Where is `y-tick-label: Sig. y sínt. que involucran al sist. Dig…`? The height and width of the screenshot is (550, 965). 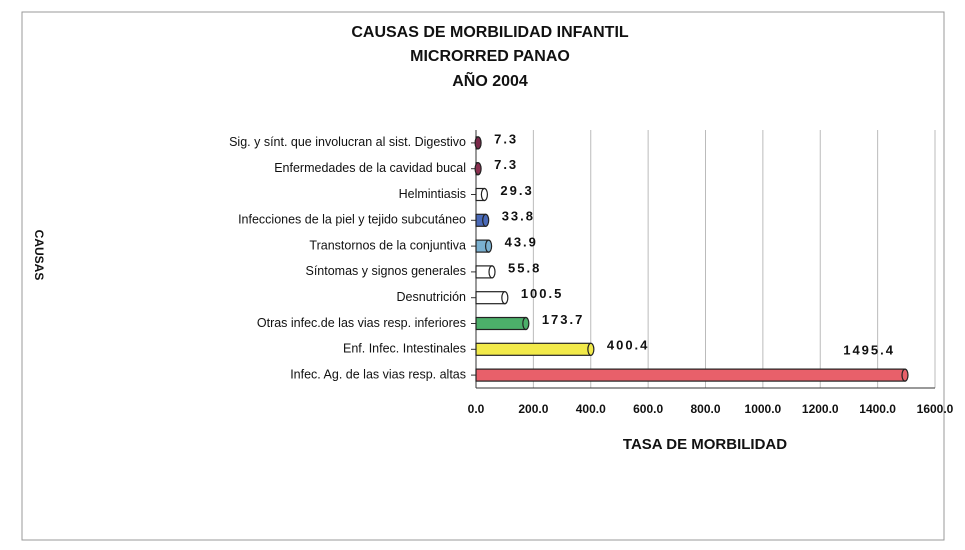
y-tick-label: Sig. y sínt. que involucran al sist. Dig… is located at coordinates (347, 142).